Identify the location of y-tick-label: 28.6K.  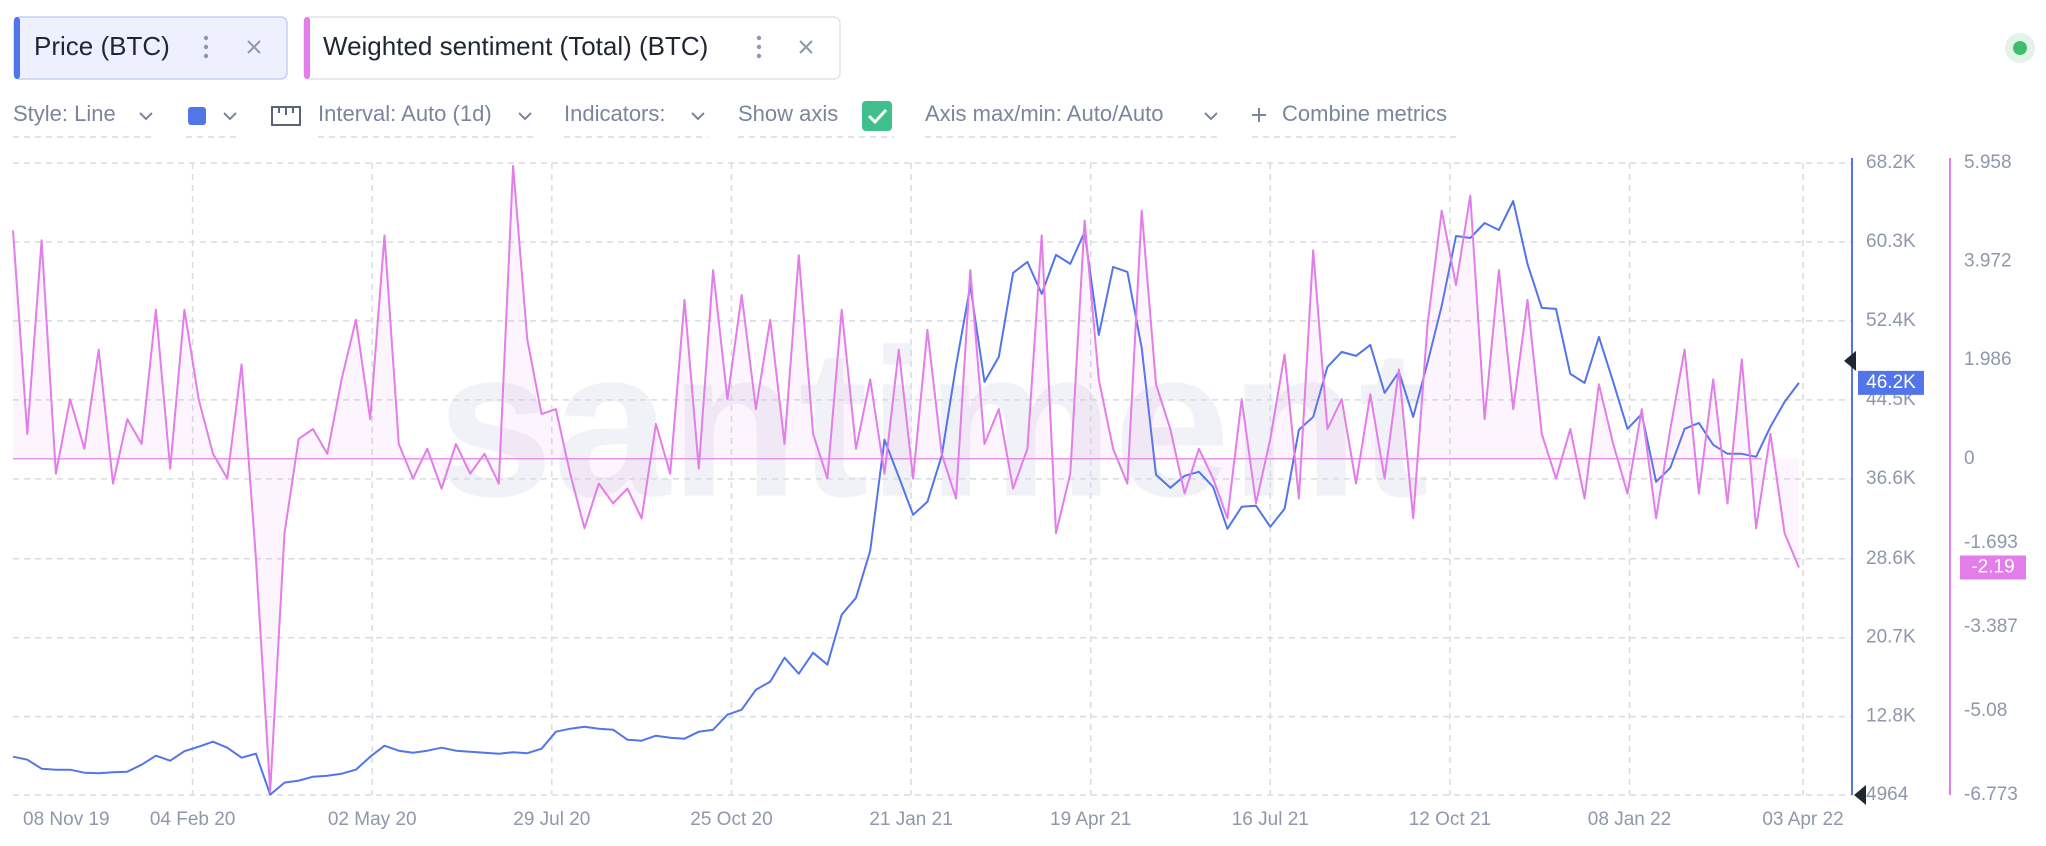
(1891, 558).